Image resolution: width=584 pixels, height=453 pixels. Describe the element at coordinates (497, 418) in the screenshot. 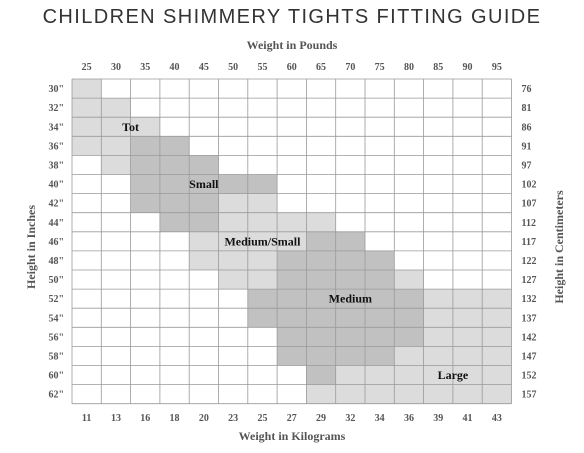

I see `x-bottom-tick-label: 43` at that location.